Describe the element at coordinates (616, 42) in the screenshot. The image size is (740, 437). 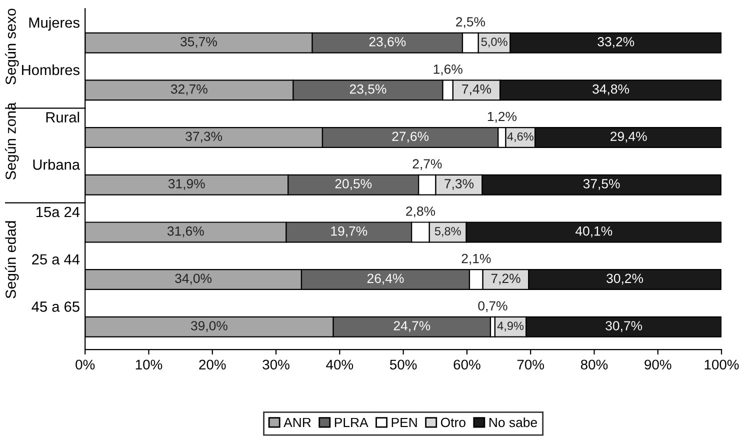
I see `data-label: 33,2%` at that location.